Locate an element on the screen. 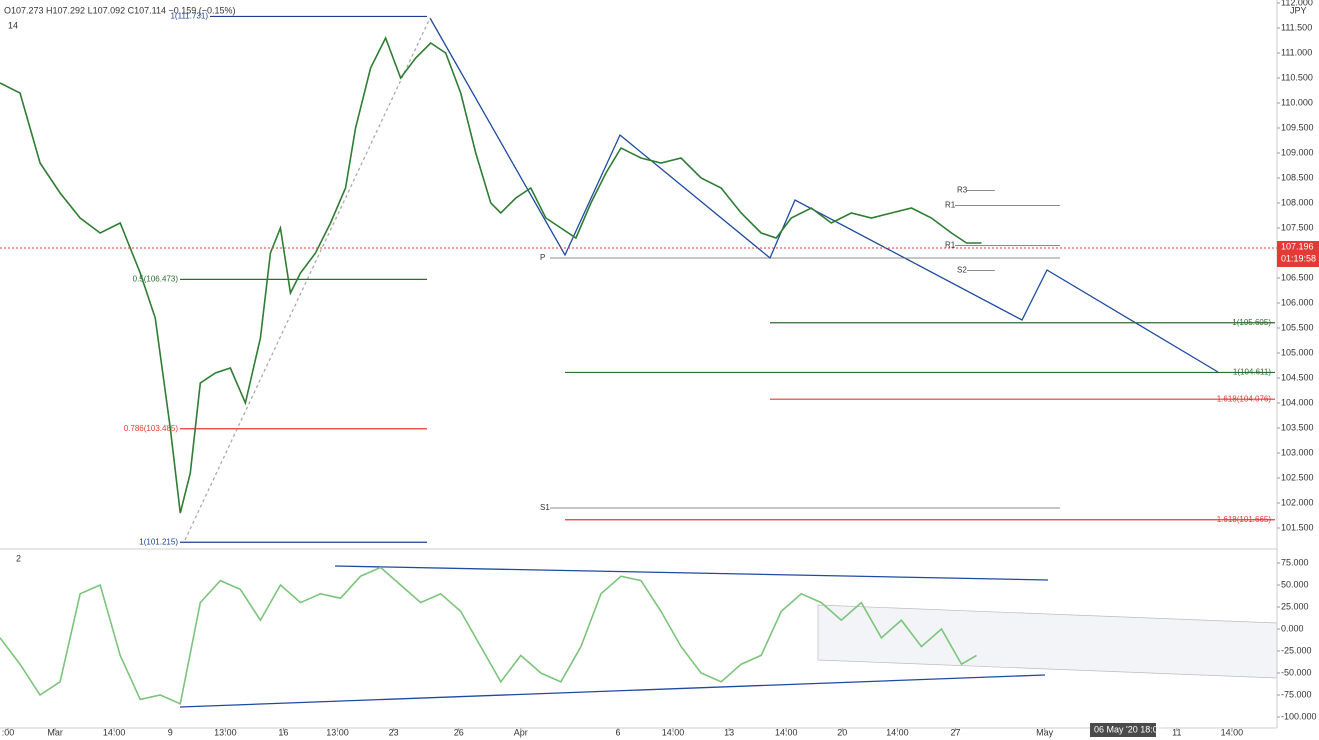 The width and height of the screenshot is (1319, 740). pivot-label: S1 is located at coordinates (545, 507).